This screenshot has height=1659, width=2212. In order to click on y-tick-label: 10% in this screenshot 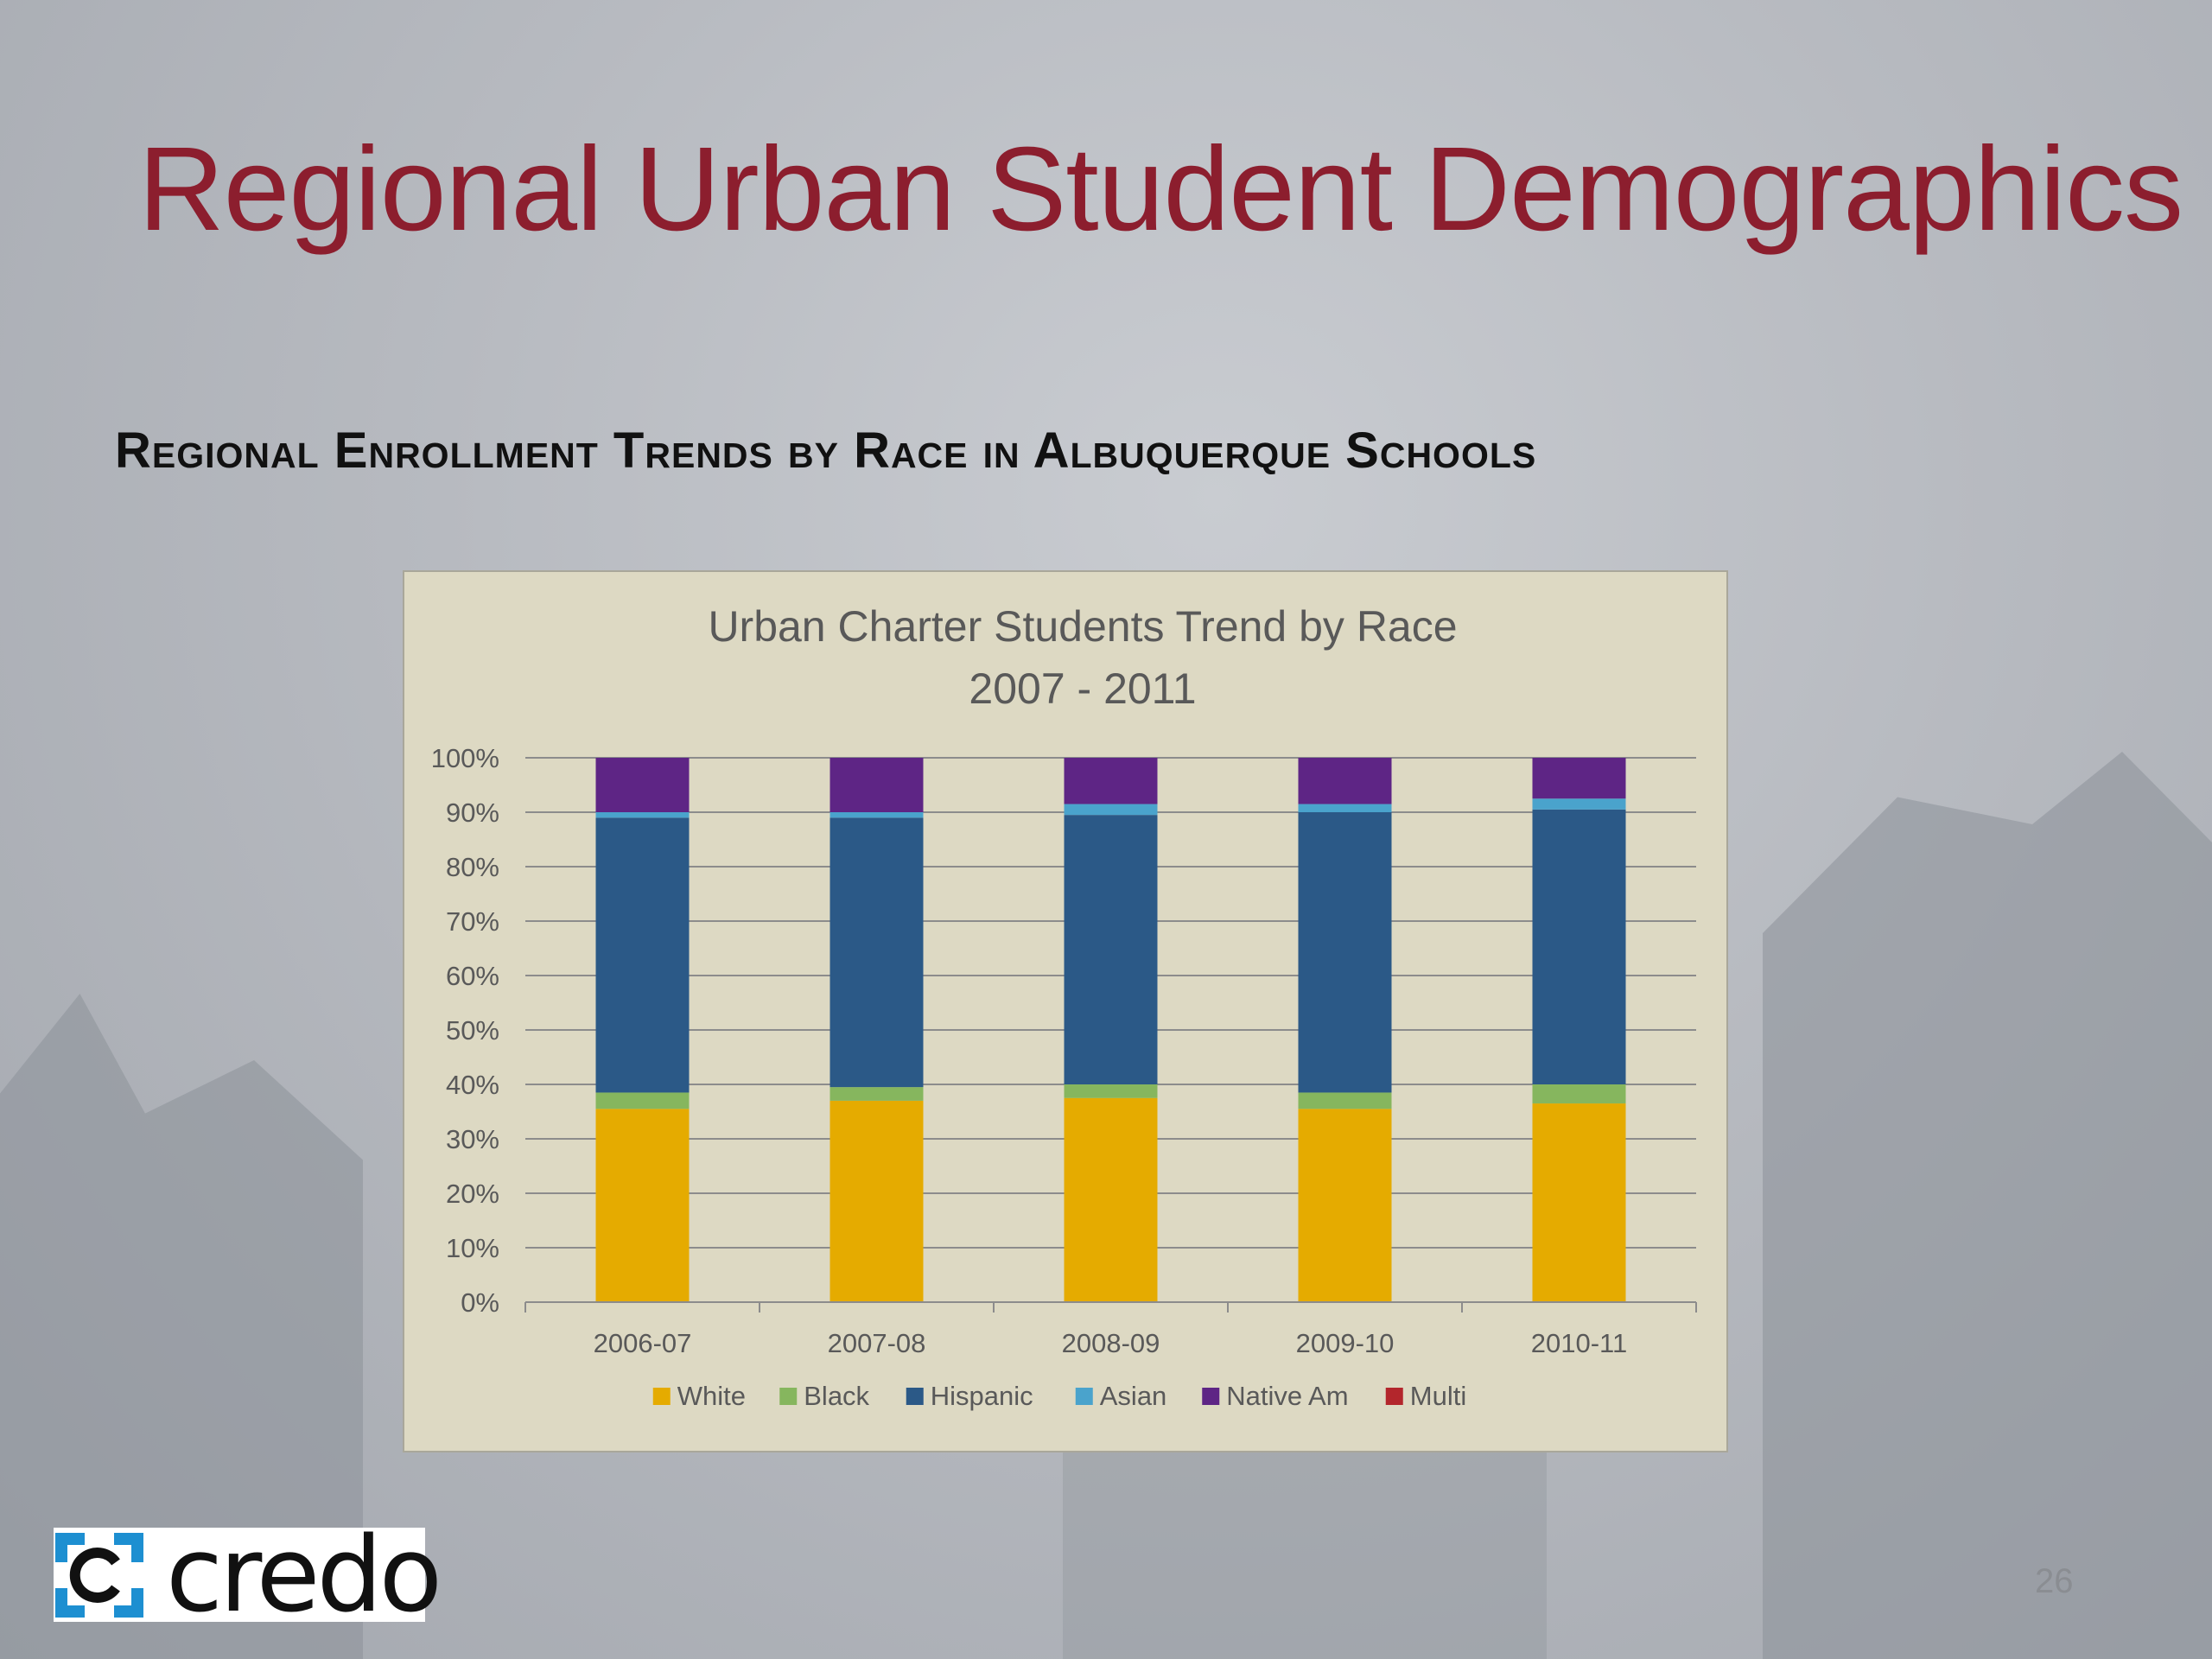, I will do `click(473, 1248)`.